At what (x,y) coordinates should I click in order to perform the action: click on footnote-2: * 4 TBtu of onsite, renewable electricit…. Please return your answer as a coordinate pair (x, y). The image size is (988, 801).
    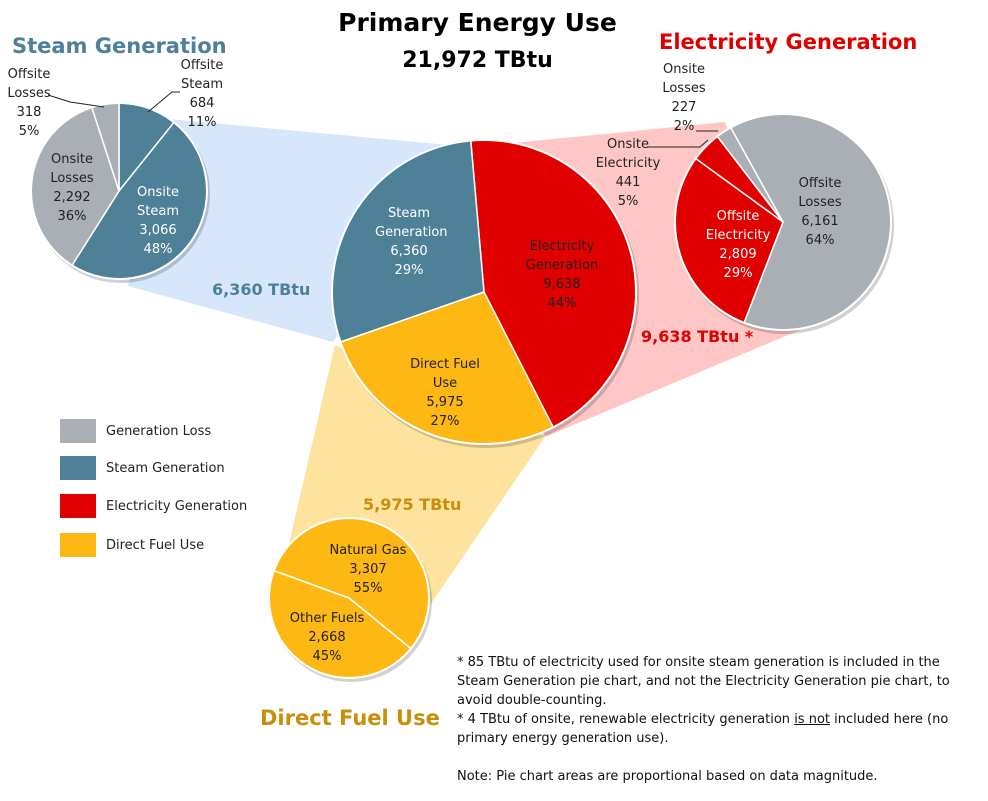
    Looking at the image, I should click on (703, 729).